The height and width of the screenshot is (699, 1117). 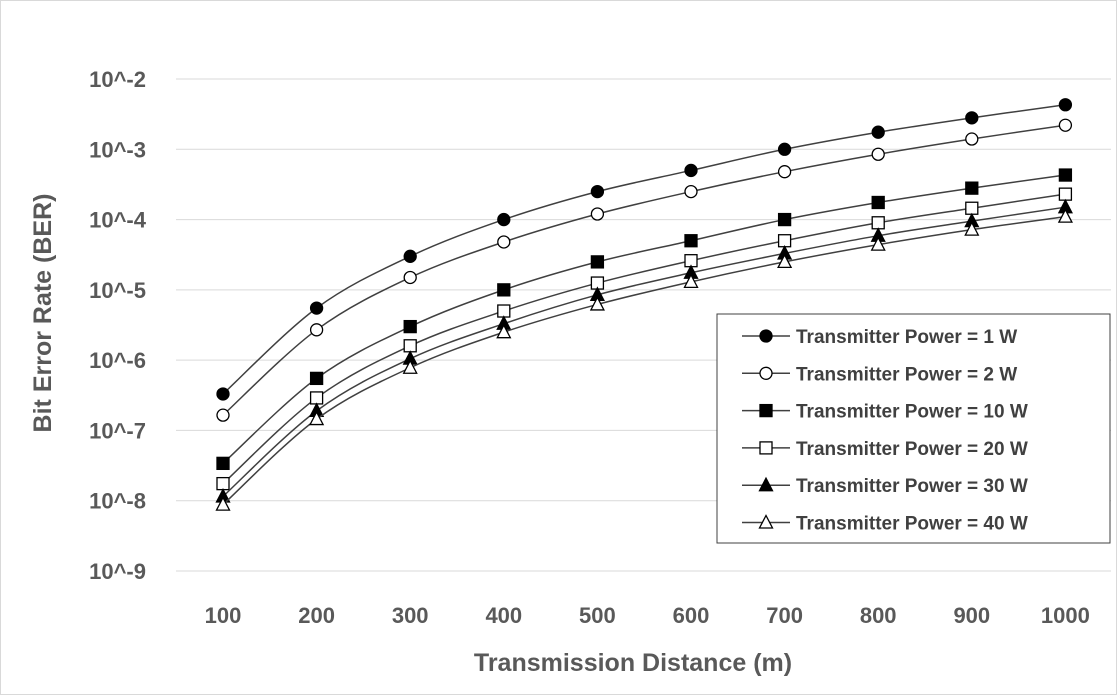 I want to click on y-tick-label: 10^-7, so click(x=117, y=430).